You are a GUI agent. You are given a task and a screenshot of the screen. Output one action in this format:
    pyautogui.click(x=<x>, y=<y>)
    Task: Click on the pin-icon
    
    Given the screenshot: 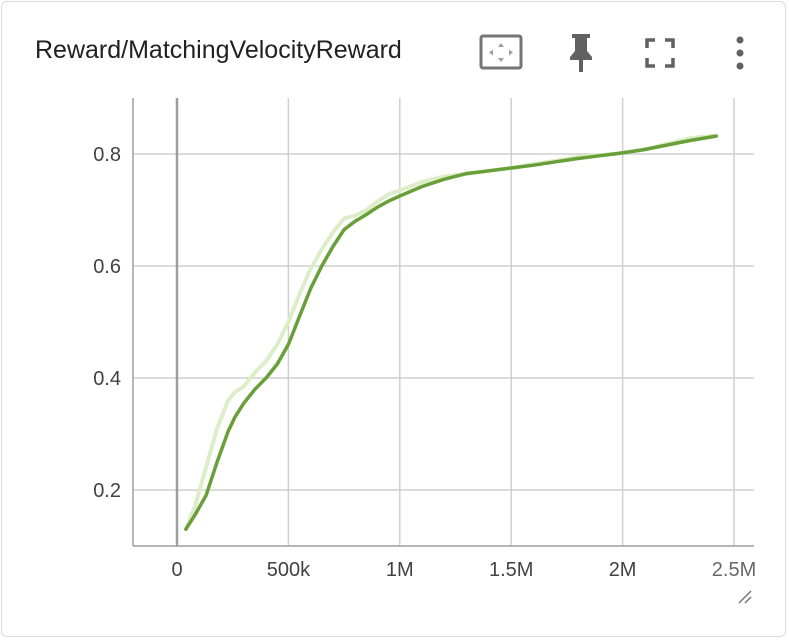 What is the action you would take?
    pyautogui.click(x=581, y=53)
    